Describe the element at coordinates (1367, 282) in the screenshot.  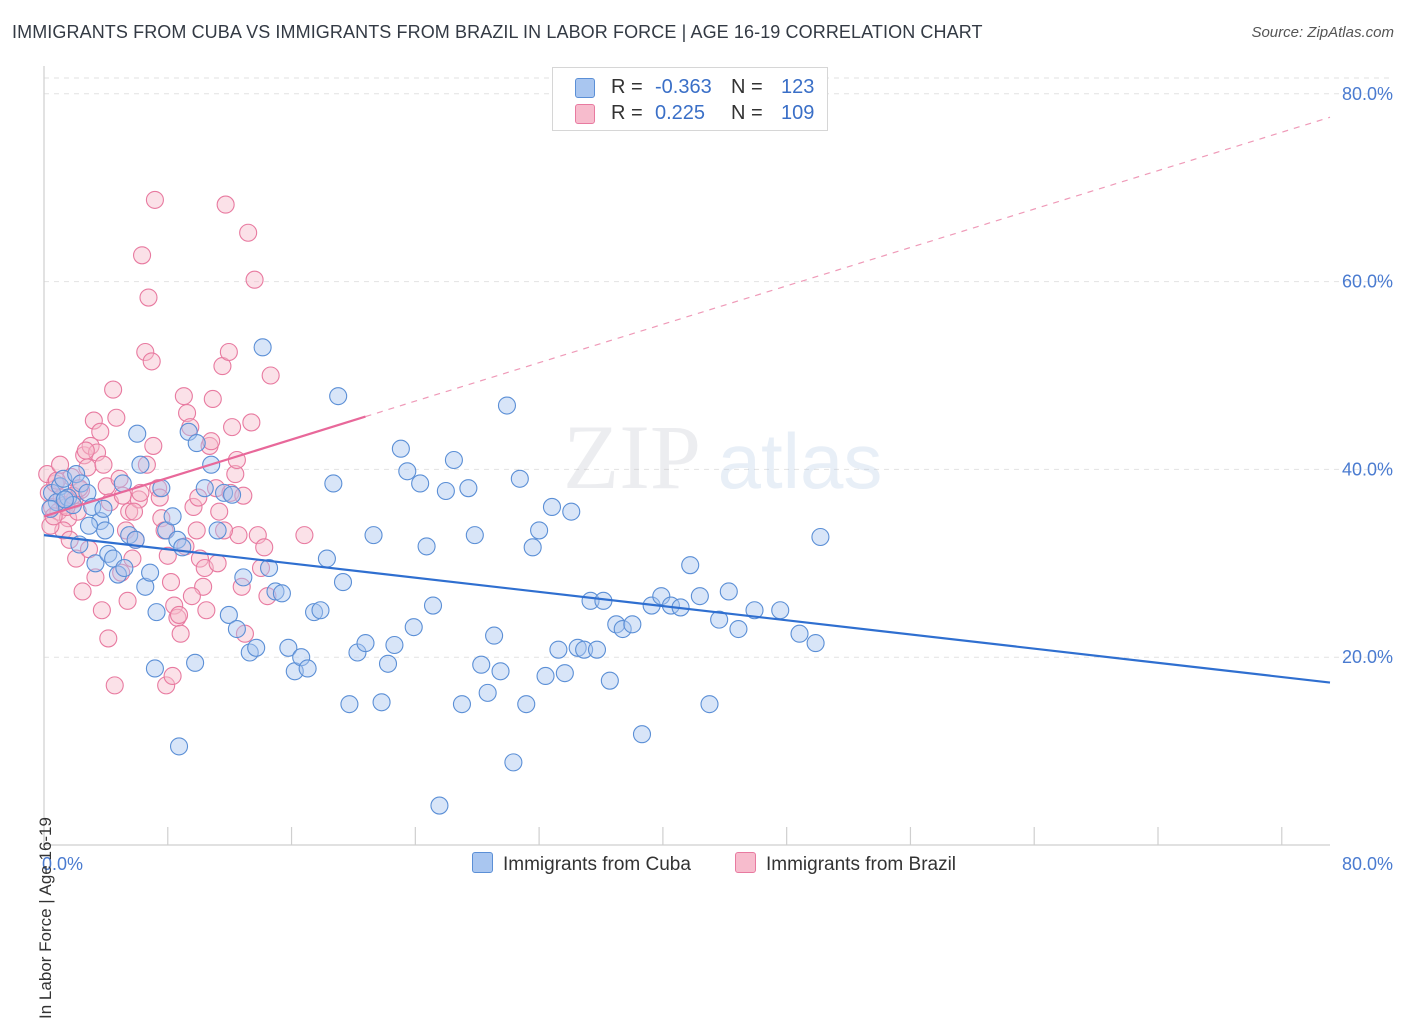
I see `y-tick-label: 60.0%` at that location.